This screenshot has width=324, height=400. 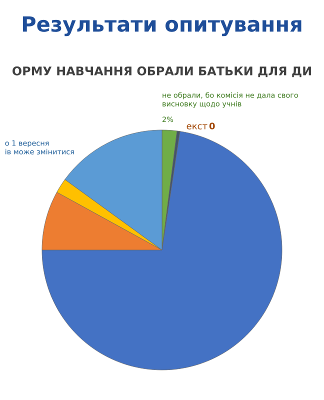 I want to click on data-label: 0, so click(x=212, y=126).